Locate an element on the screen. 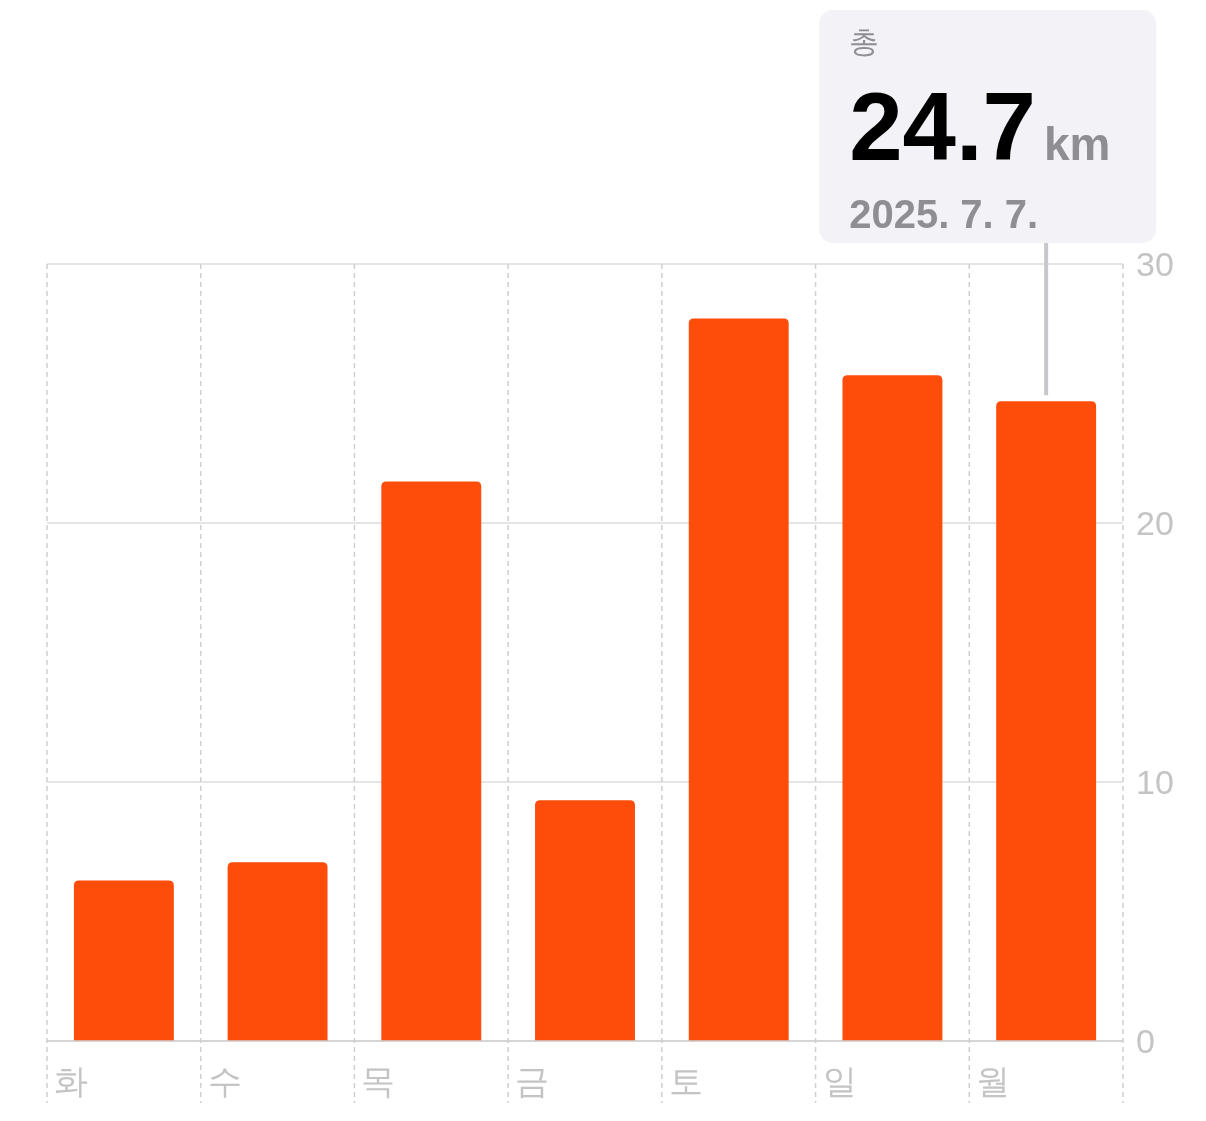  x-tick-label: 월 is located at coordinates (993, 1081).